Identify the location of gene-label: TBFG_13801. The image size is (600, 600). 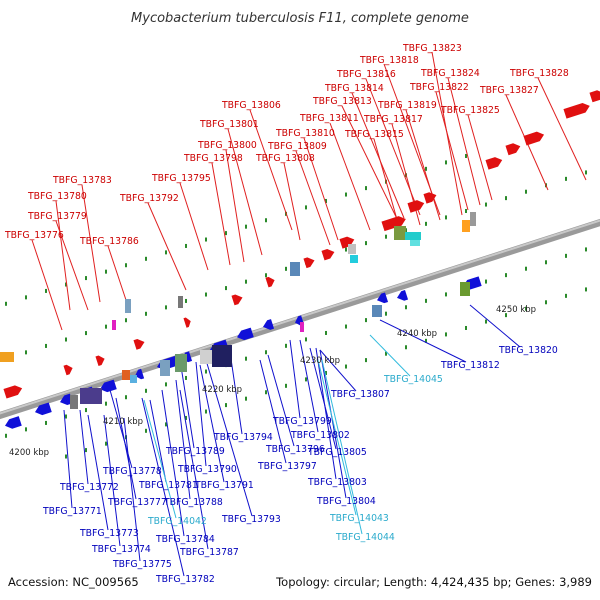
(229, 124).